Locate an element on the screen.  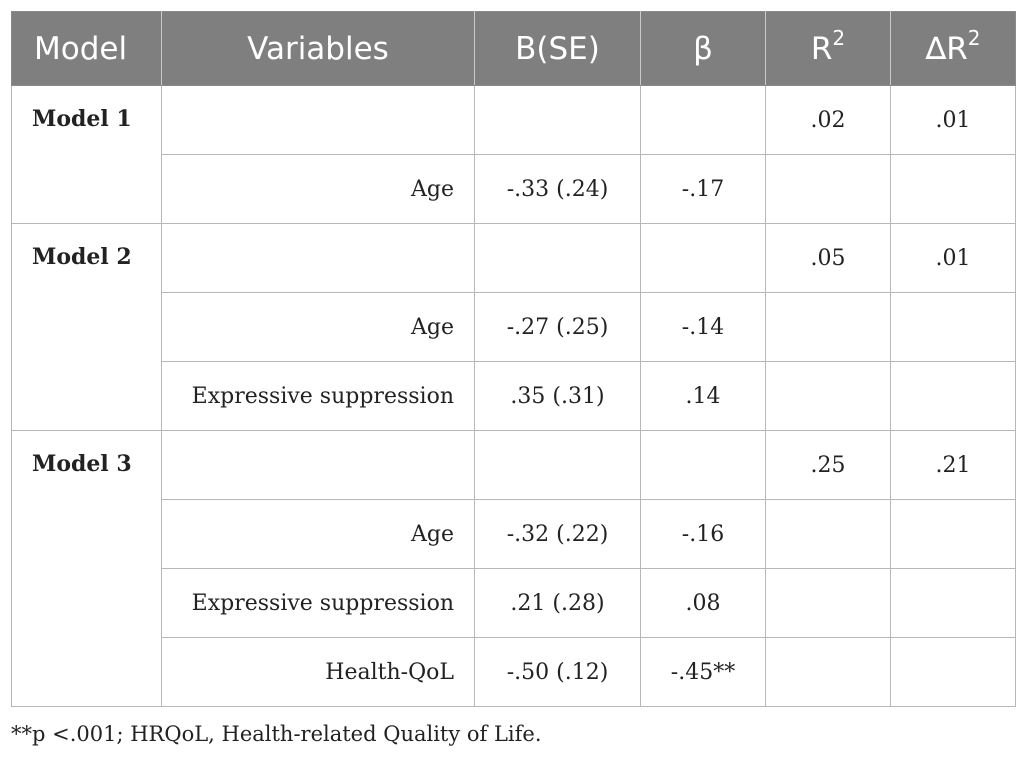
table-row: Age -.27 (.25) -.14 is located at coordinates (514, 327).